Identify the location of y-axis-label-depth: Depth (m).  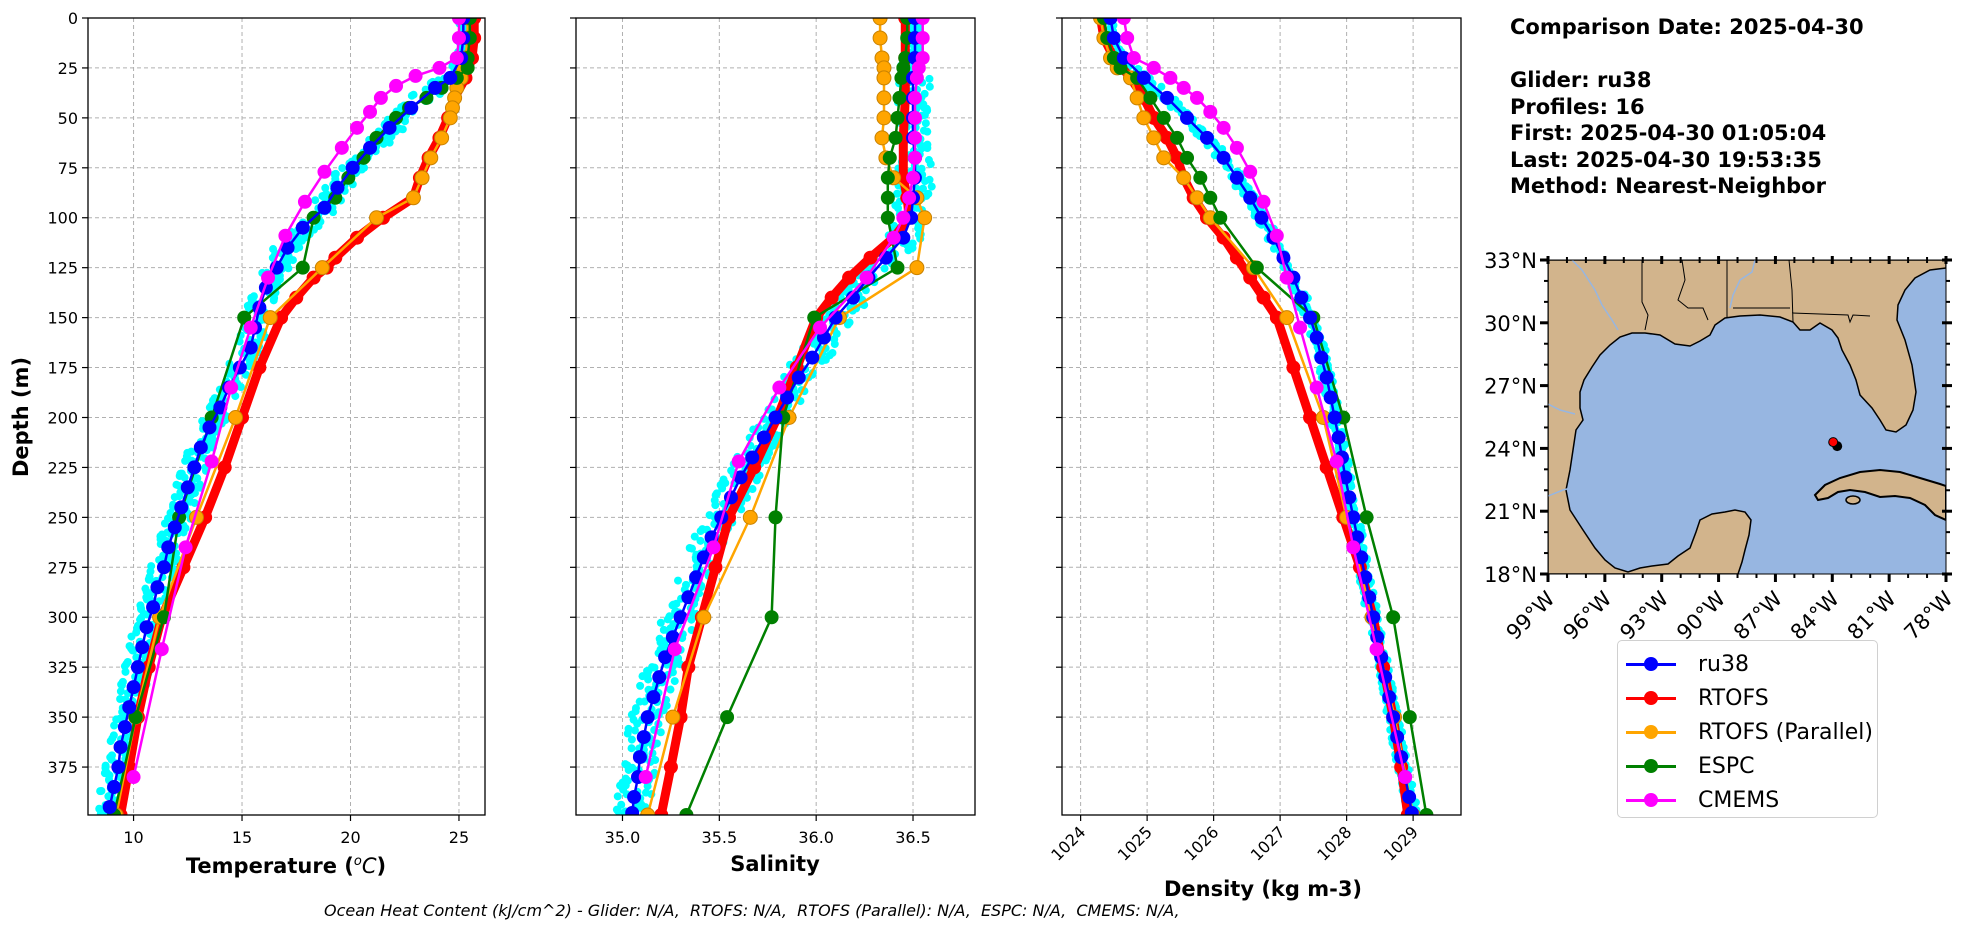
(21, 417).